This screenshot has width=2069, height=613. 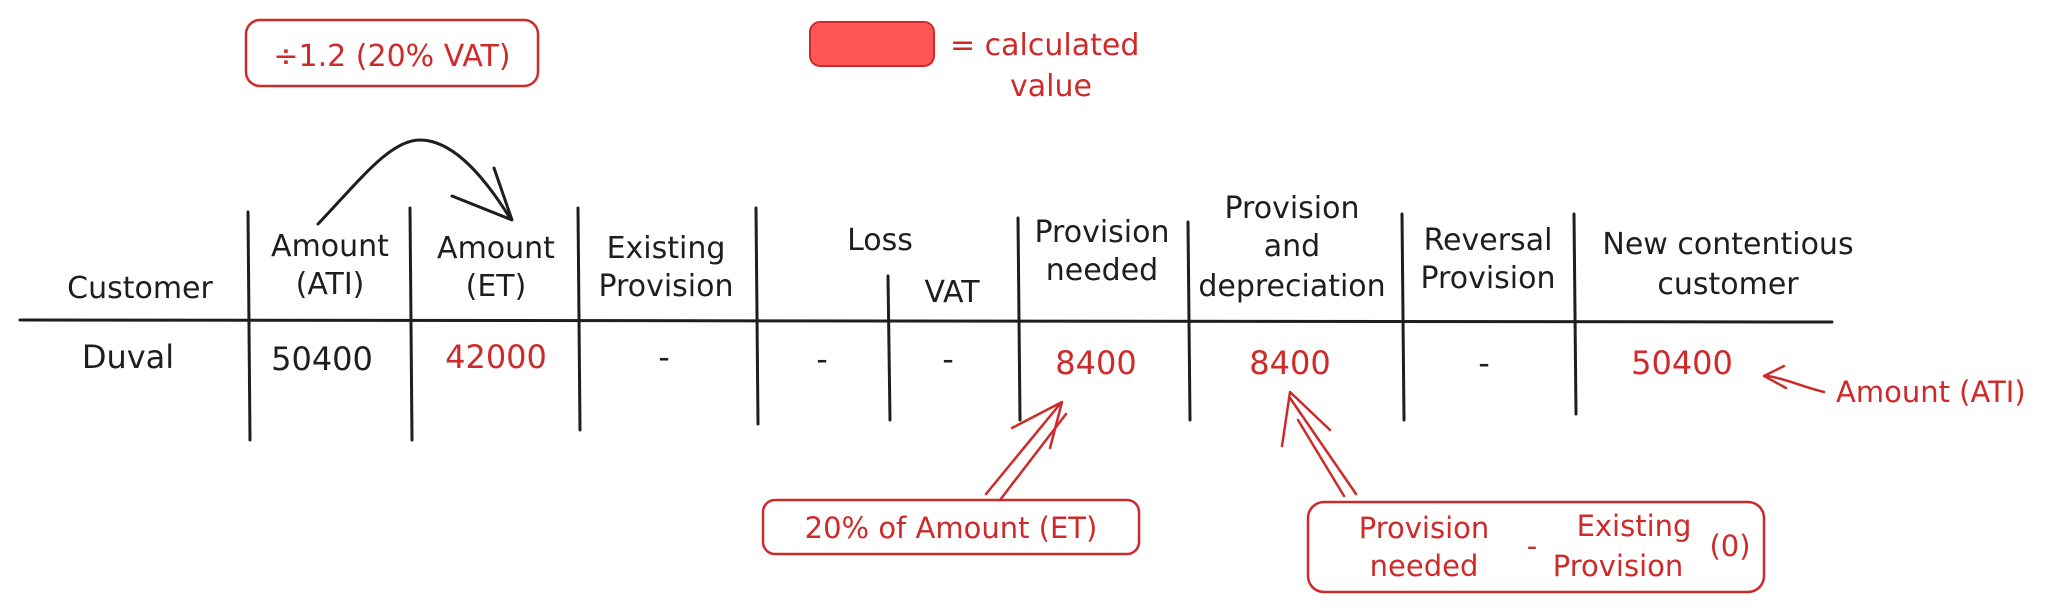 I want to click on header-customer: Customer, so click(x=140, y=288).